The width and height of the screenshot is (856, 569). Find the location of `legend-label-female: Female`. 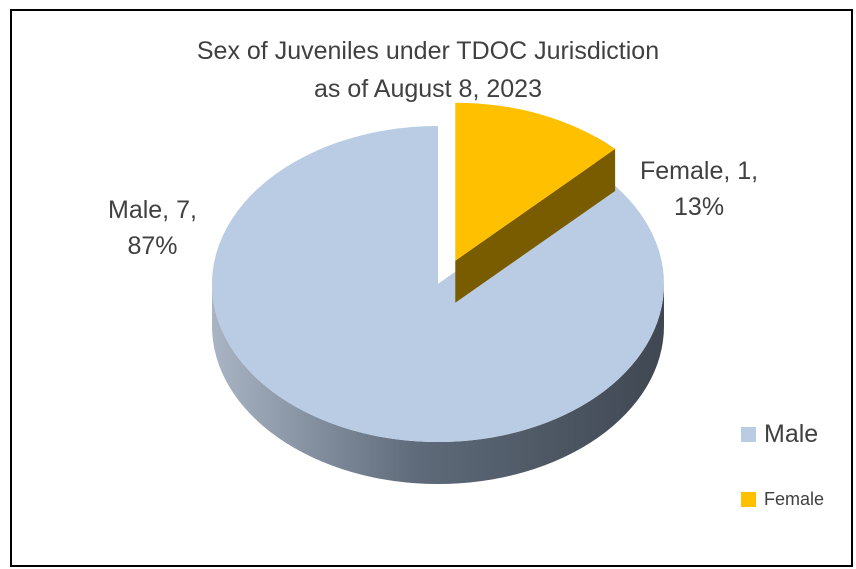

legend-label-female: Female is located at coordinates (794, 499).